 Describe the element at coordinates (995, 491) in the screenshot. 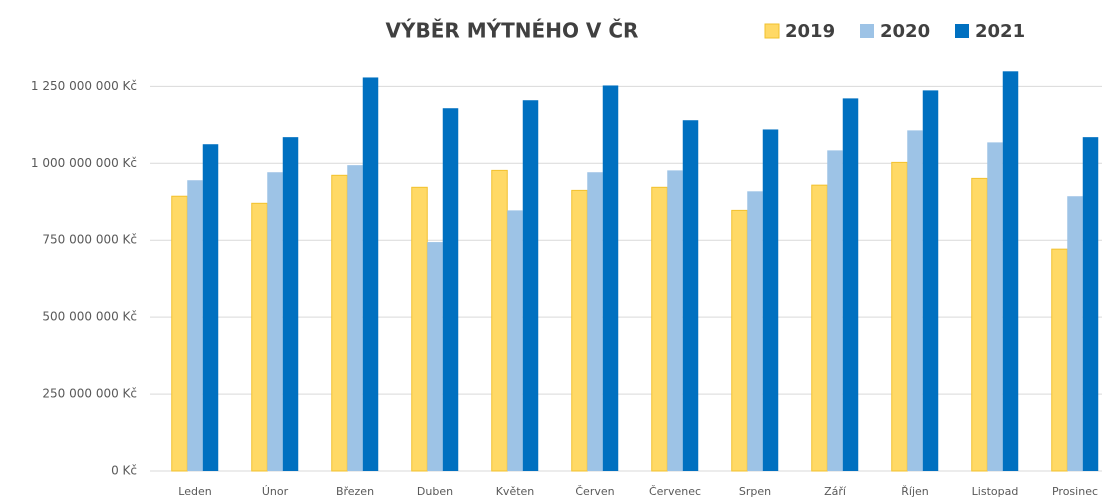

I see `x-tick-label: Listopad` at that location.